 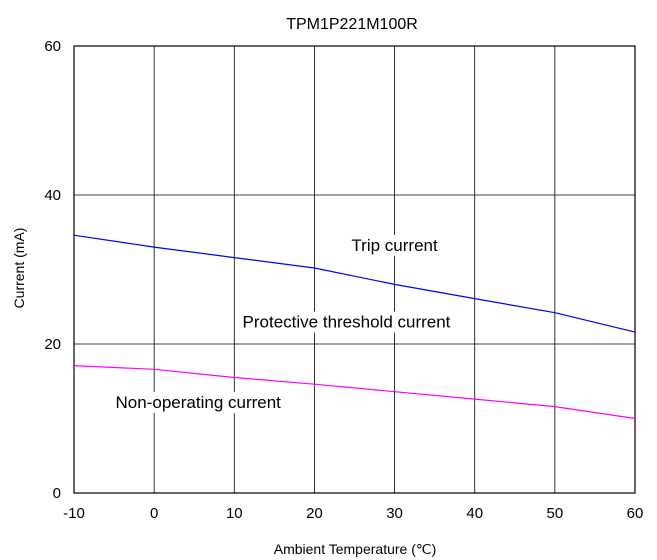 I want to click on x-axis-label: Ambient Temperature (℃), so click(x=355, y=549).